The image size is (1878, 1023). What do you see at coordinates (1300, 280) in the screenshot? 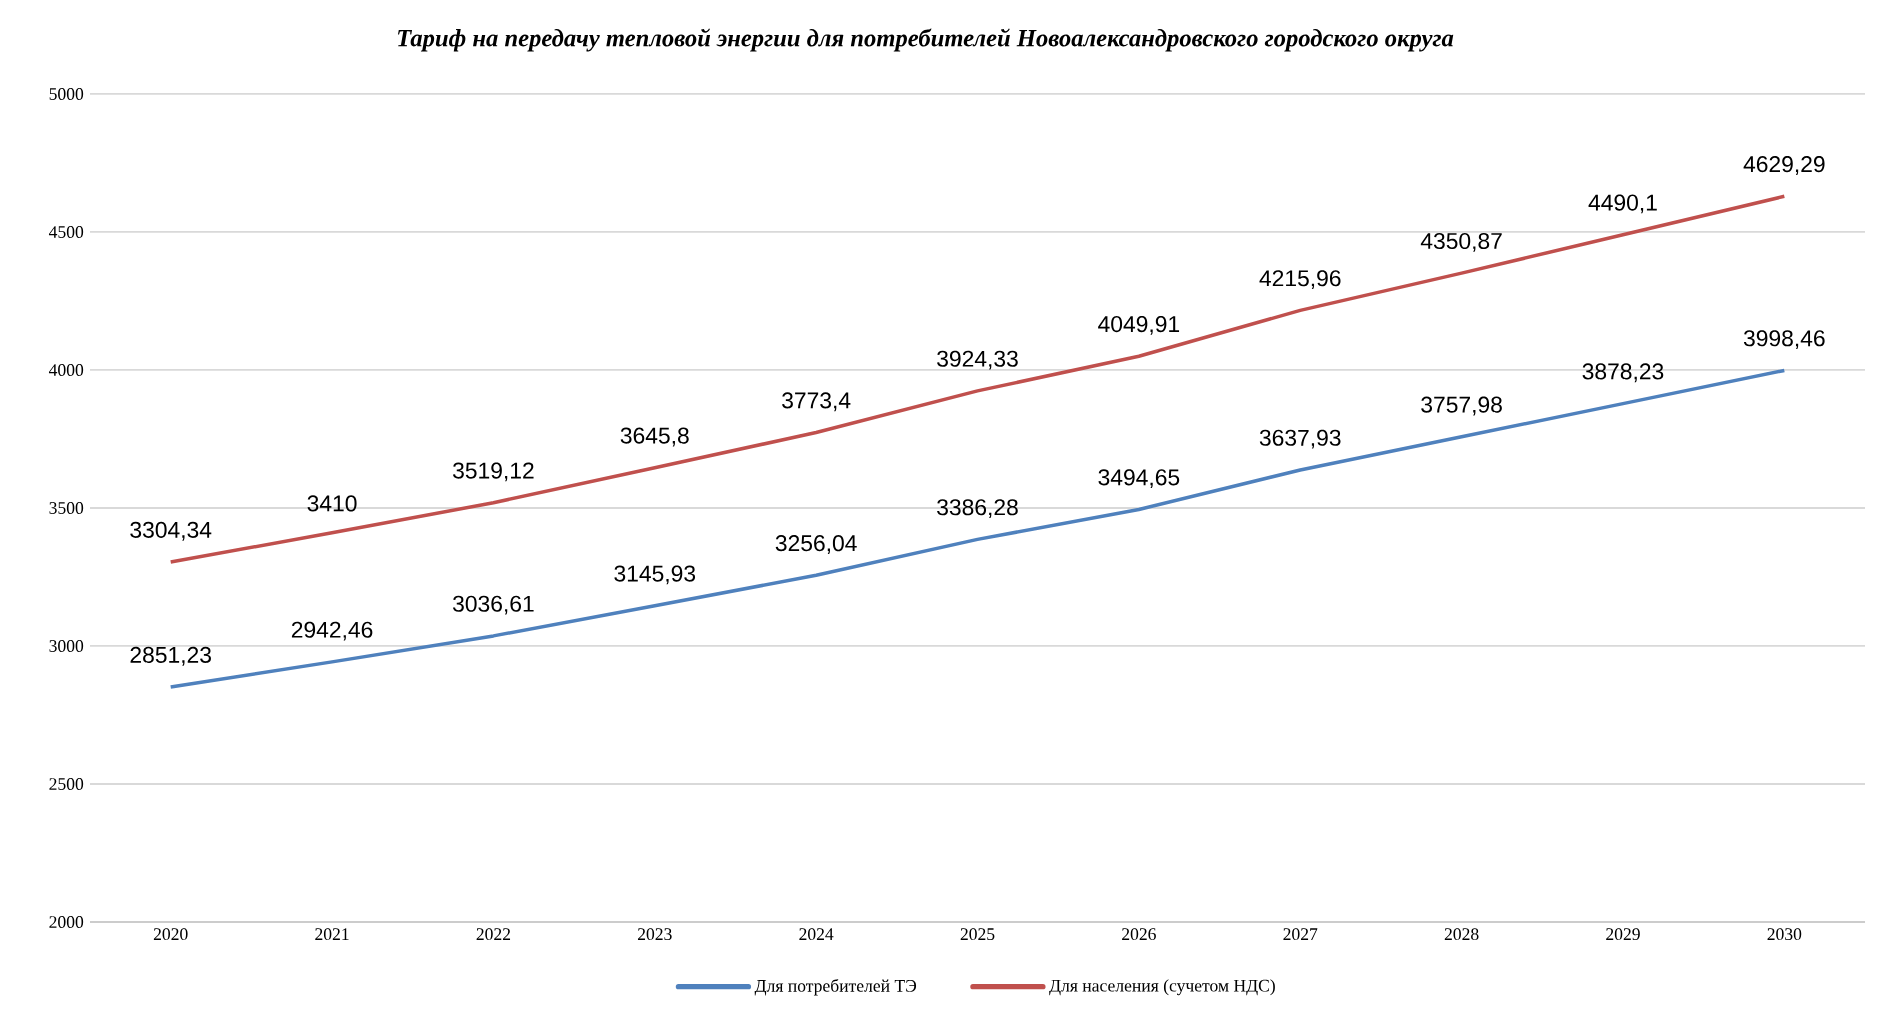
I see `data-label: 4215,96` at bounding box center [1300, 280].